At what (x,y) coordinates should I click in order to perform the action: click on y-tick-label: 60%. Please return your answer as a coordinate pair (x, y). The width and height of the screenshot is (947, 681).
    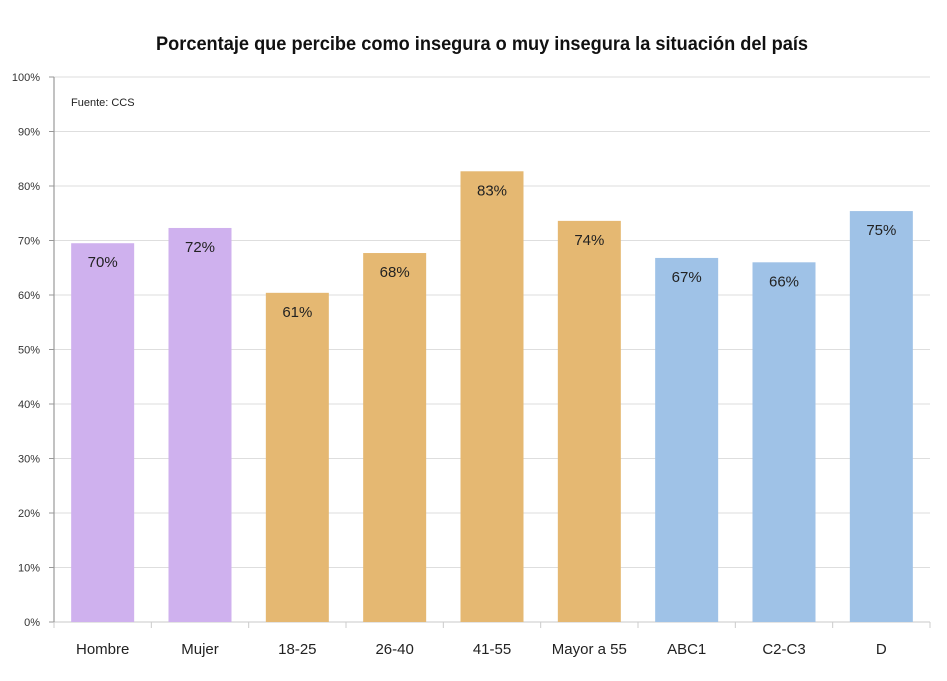
    Looking at the image, I should click on (29, 296).